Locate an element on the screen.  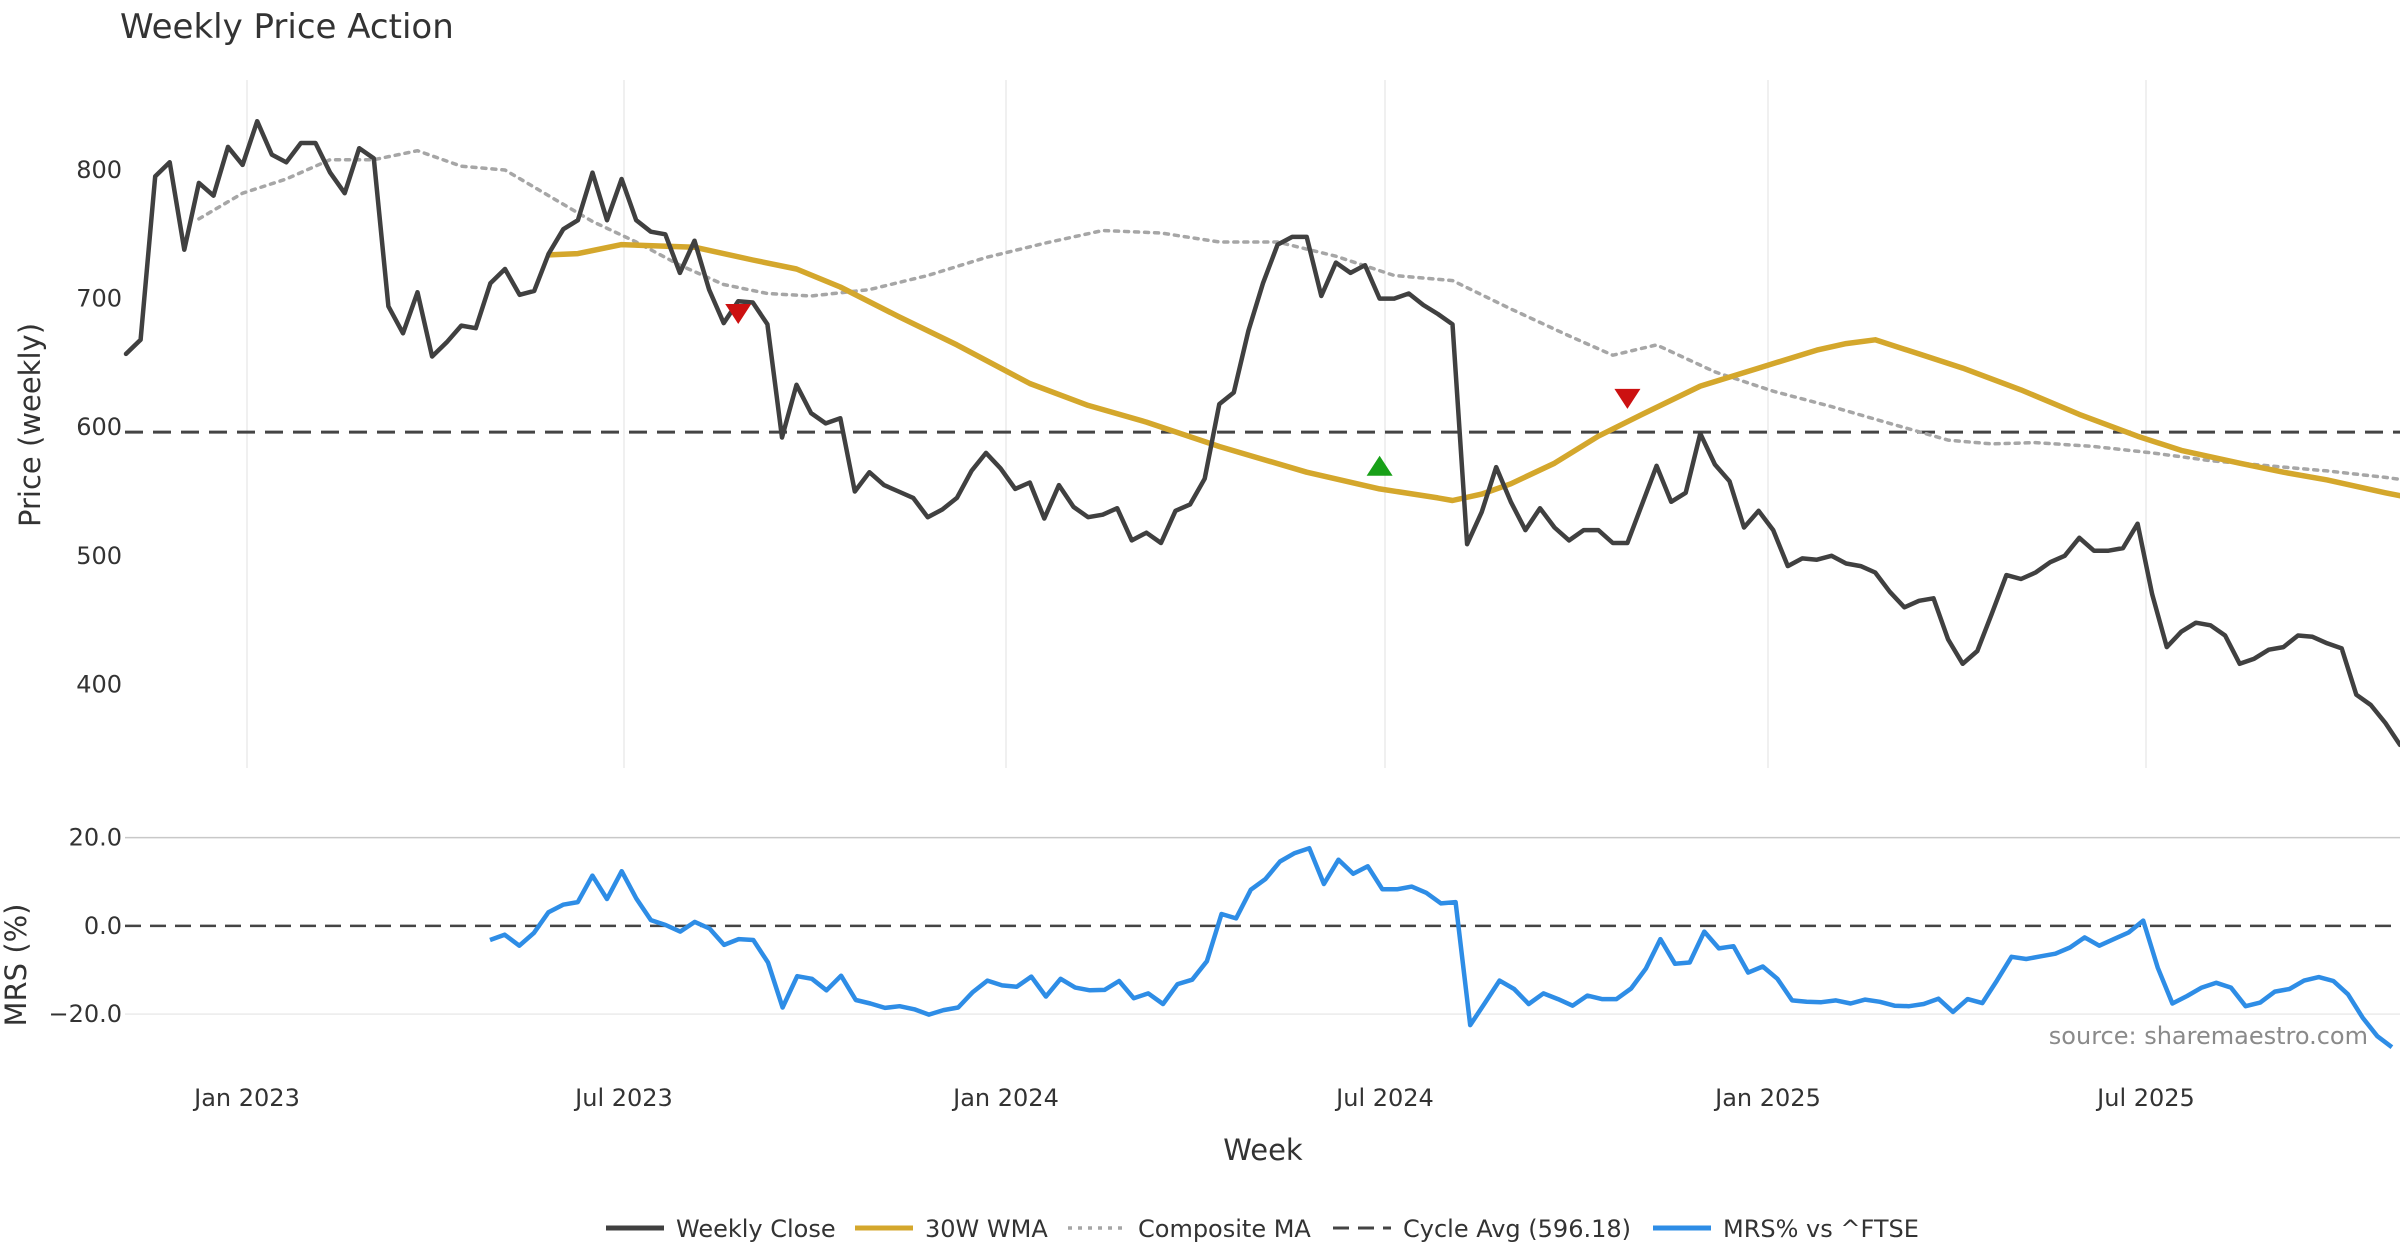
price-y-tick-400: 400 is located at coordinates (99, 684).